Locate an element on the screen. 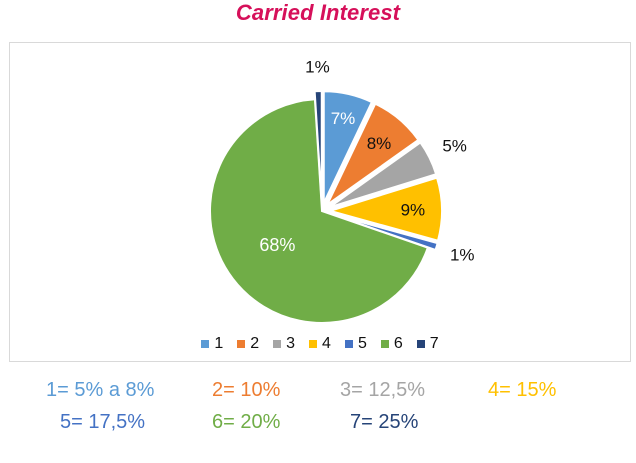 The image size is (636, 463). note-1: 1= 5% a 8% is located at coordinates (100, 390).